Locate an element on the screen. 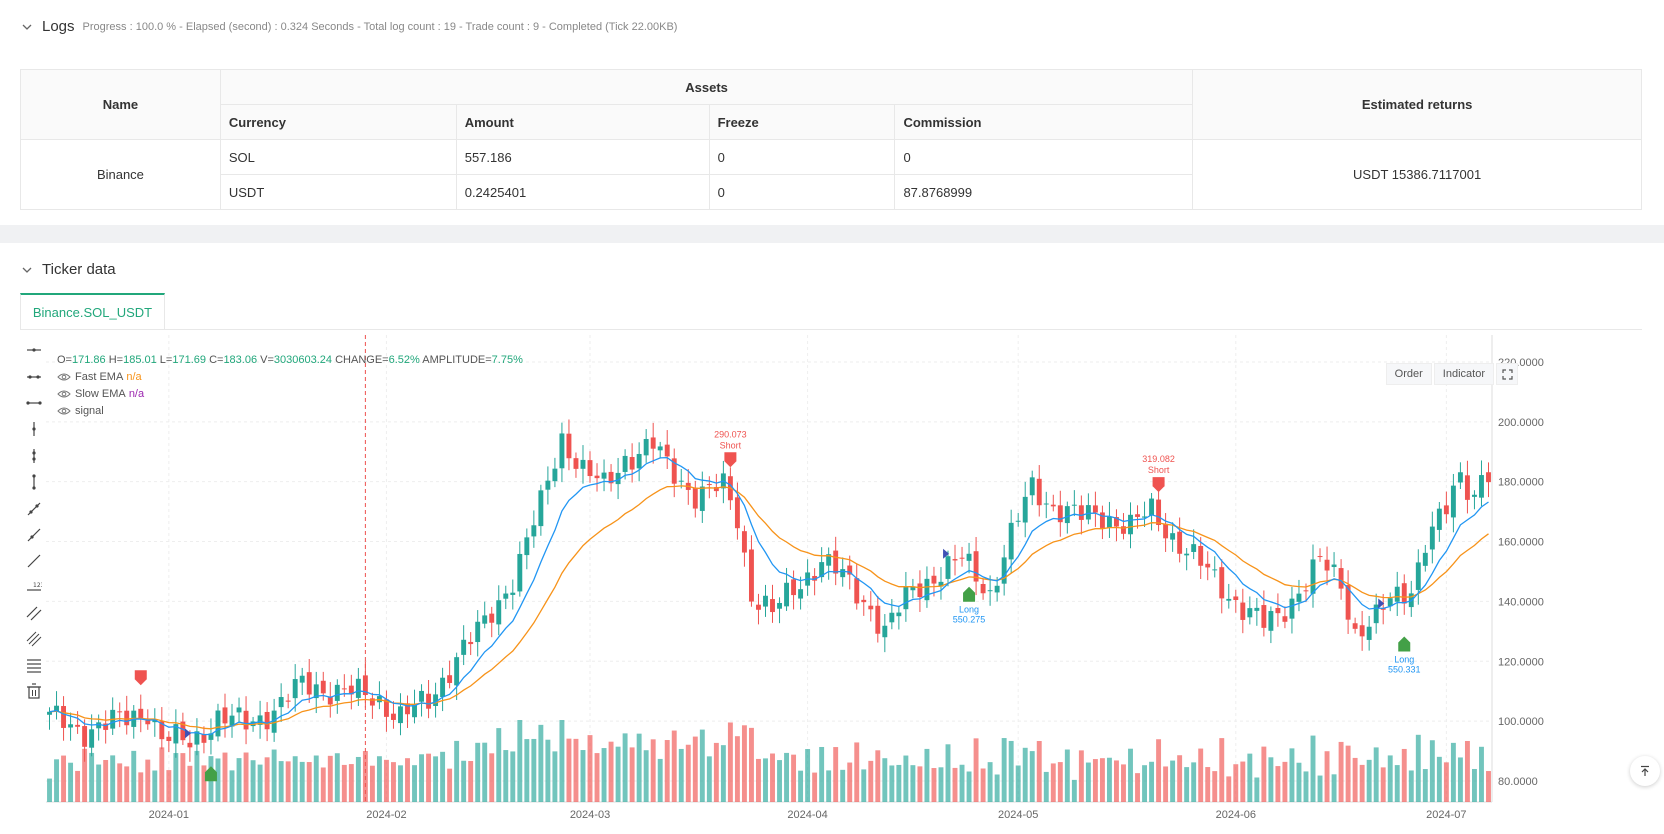 This screenshot has height=834, width=1664. horizontal-ray-tool-icon is located at coordinates (34, 377).